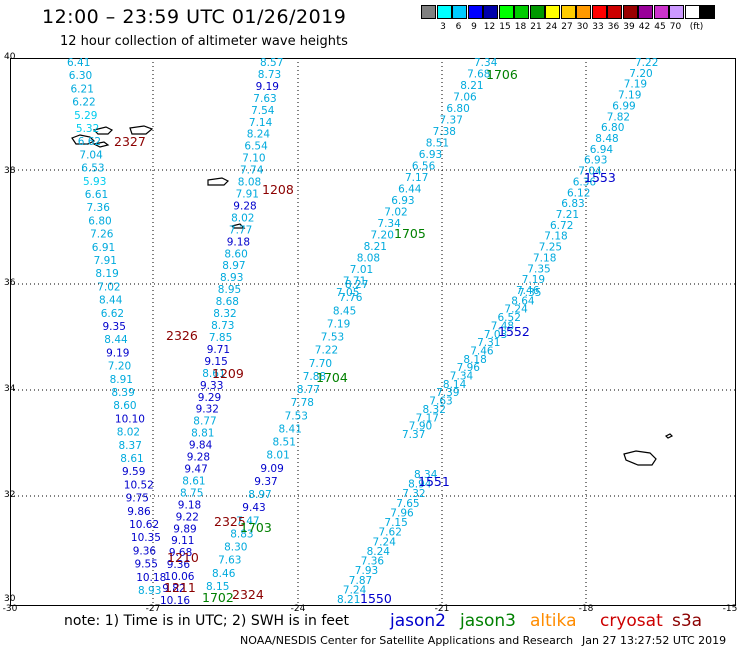  Describe the element at coordinates (207, 410) in the screenshot. I see `wave-height-value: 9.32` at that location.